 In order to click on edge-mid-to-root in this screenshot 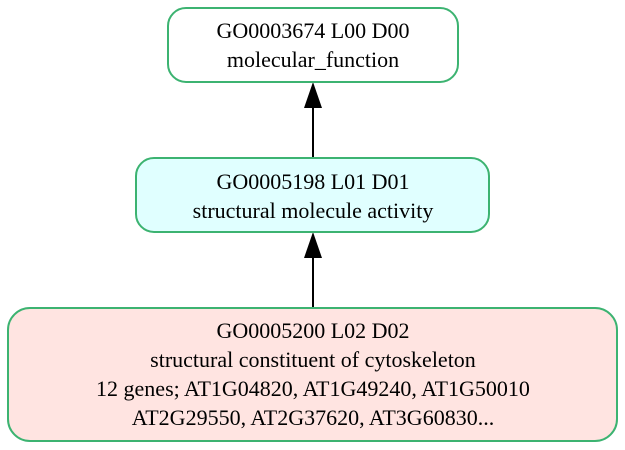, I will do `click(313, 120)`.